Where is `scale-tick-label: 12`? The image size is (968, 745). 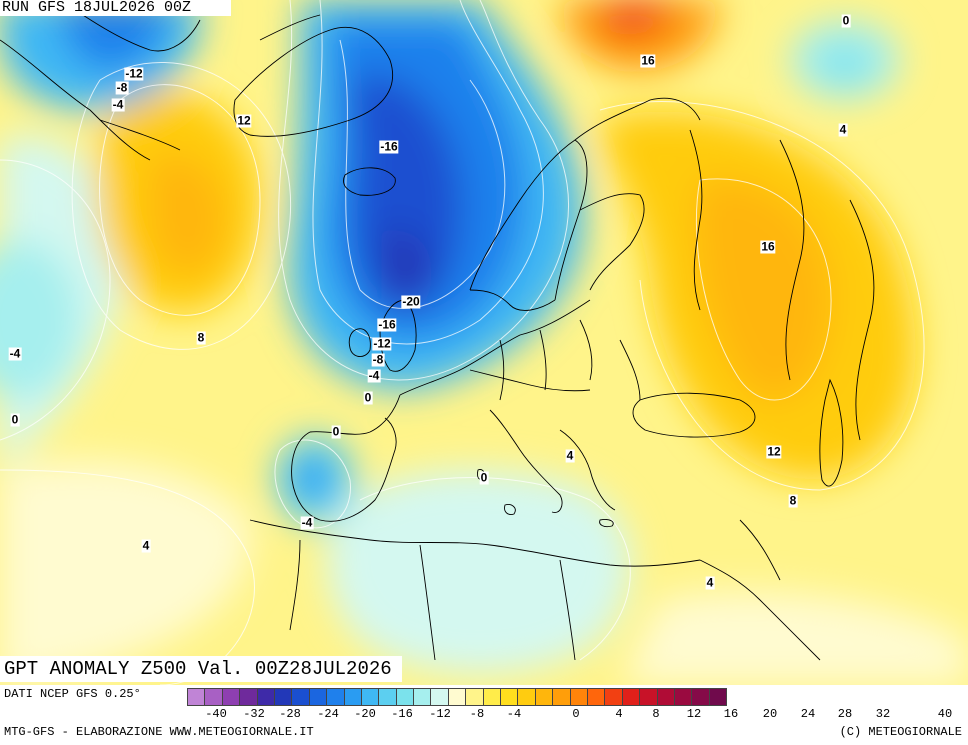
scale-tick-label: 12 is located at coordinates (694, 714).